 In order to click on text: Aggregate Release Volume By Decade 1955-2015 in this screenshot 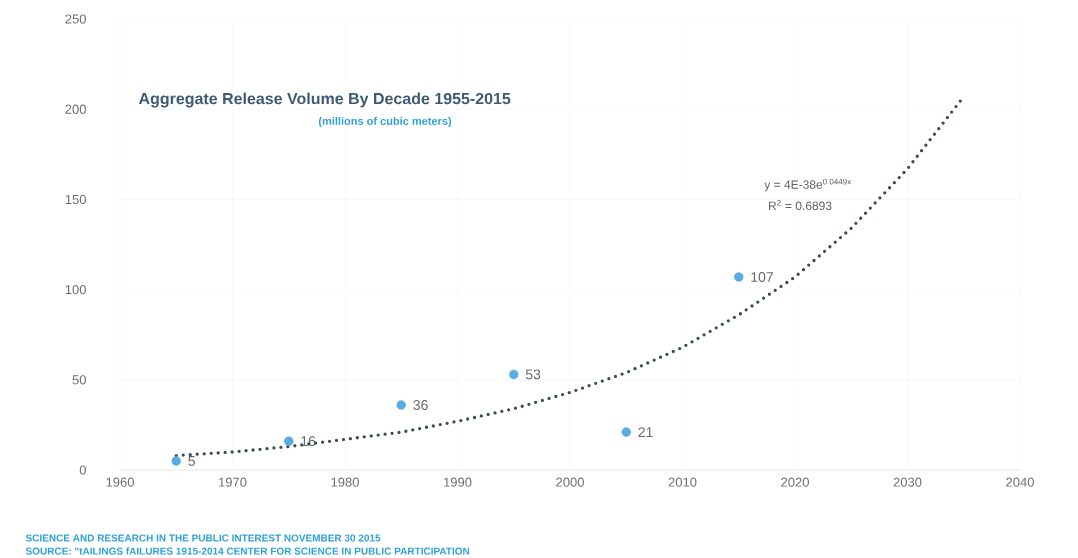, I will do `click(324, 100)`.